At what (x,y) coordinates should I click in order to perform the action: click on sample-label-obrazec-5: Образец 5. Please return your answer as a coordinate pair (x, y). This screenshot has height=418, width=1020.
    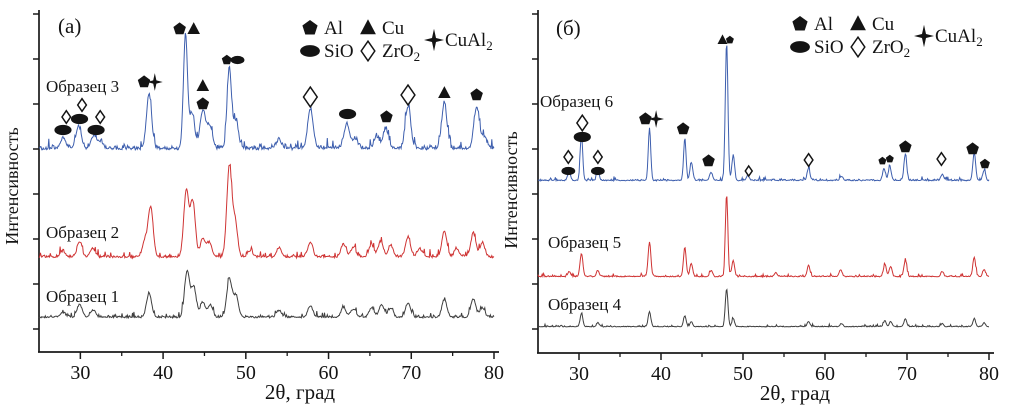
    Looking at the image, I should click on (584, 242).